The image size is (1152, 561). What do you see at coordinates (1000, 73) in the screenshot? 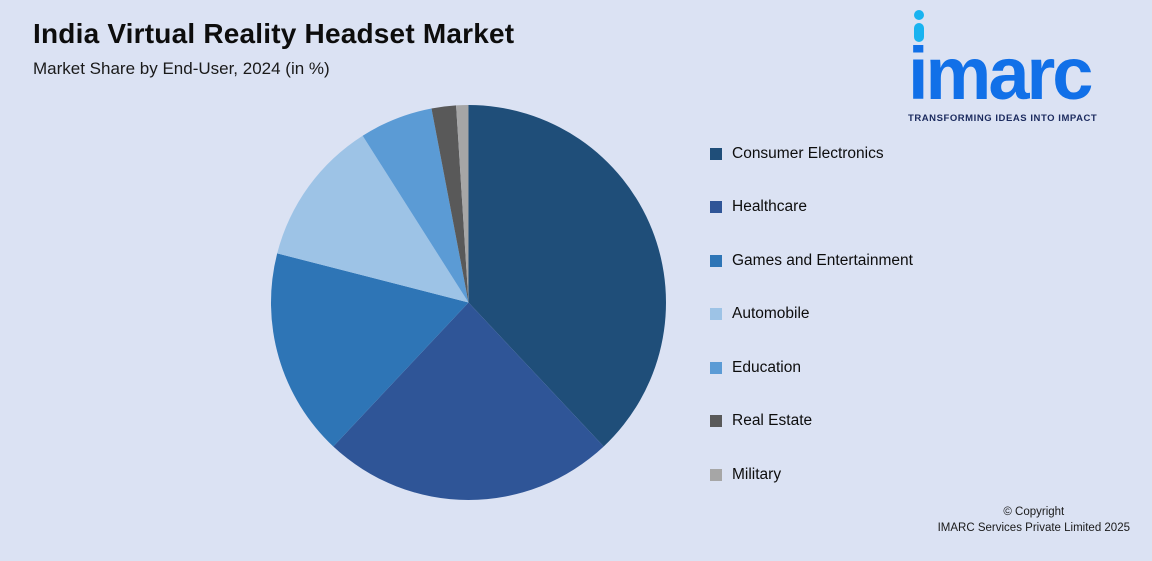
I see `logo-wordmark: imarc` at bounding box center [1000, 73].